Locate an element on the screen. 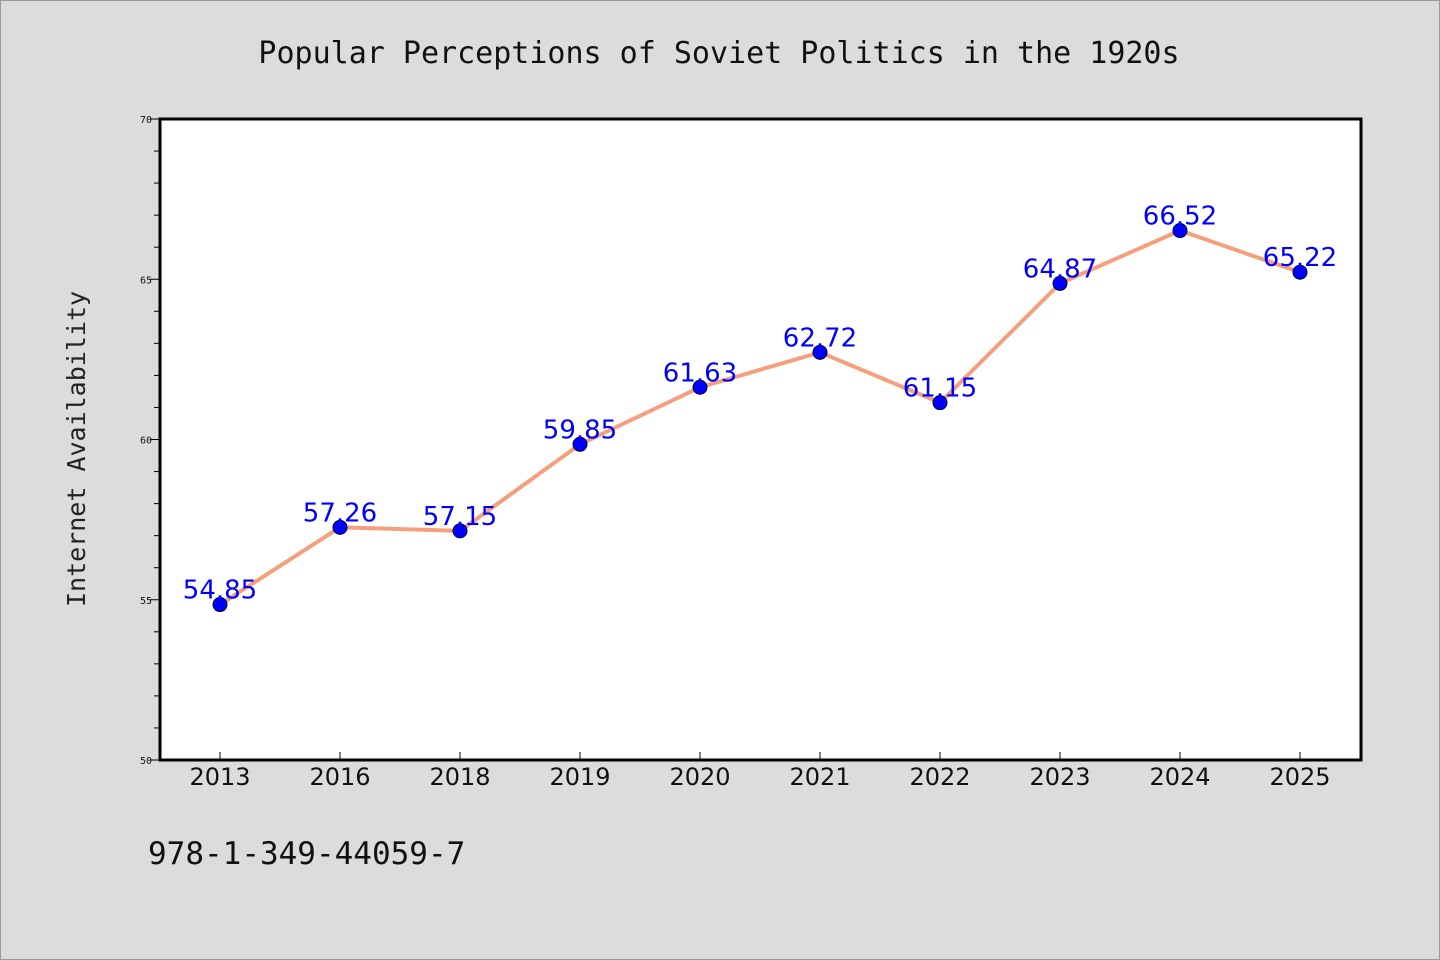 This screenshot has height=960, width=1440. x-tick-label: 2023 is located at coordinates (1059, 777).